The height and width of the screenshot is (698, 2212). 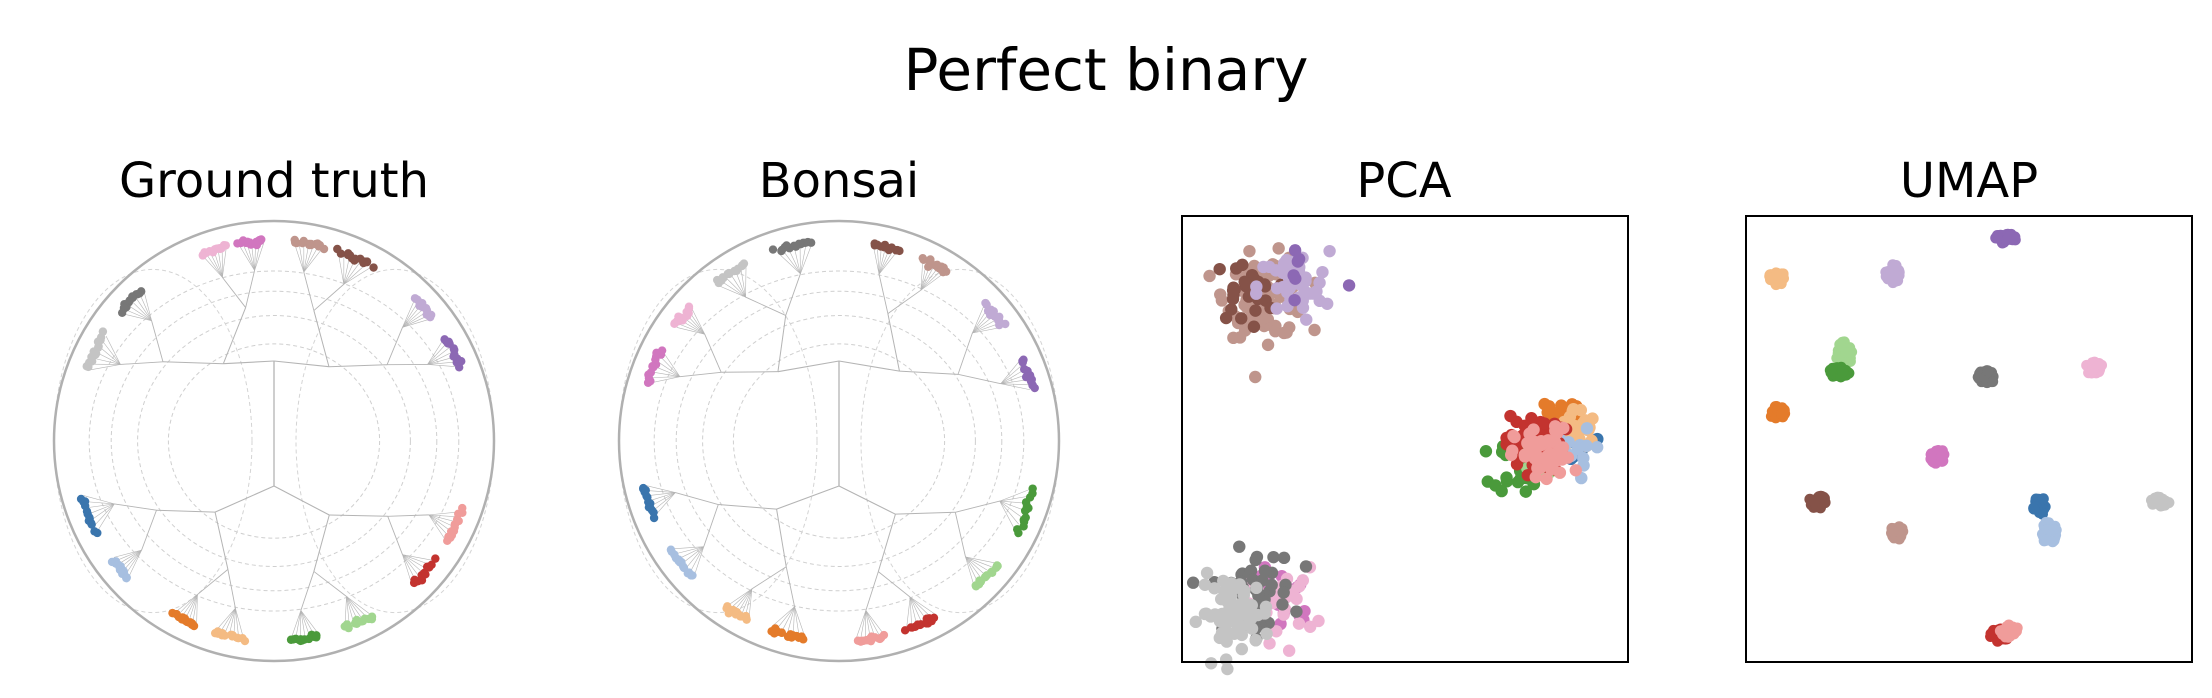 I want to click on cluster-light-brown, so click(x=1897, y=533).